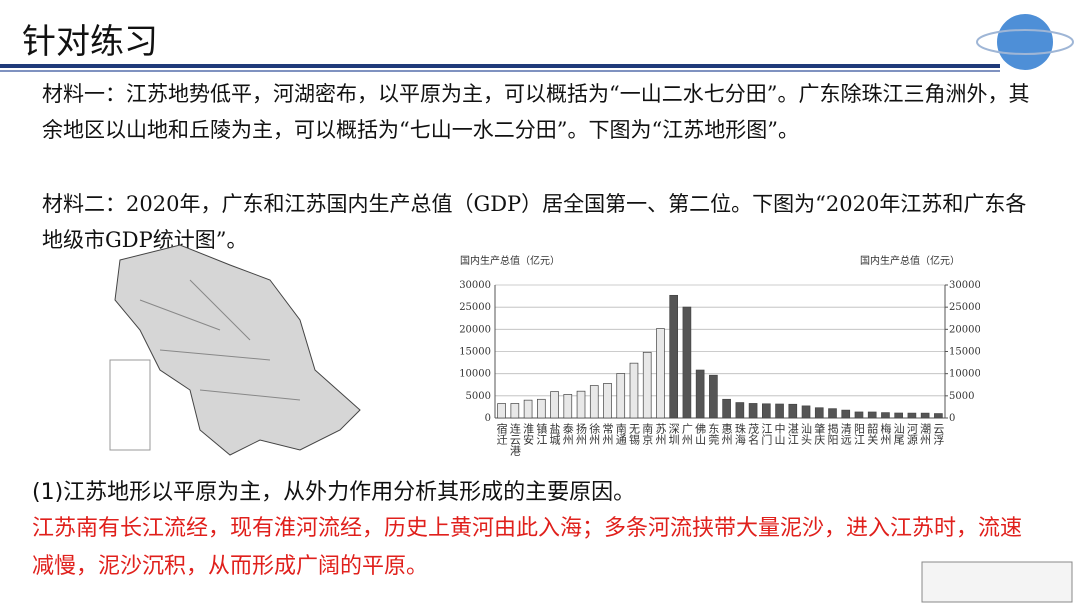 The image size is (1080, 608). I want to click on y2-tick-label: 5000, so click(961, 396).